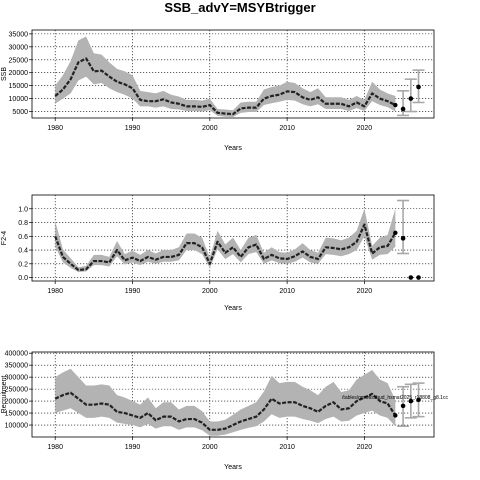 The width and height of the screenshot is (480, 480). What do you see at coordinates (23, 278) in the screenshot?
I see `y-tick-label: 0.0` at bounding box center [23, 278].